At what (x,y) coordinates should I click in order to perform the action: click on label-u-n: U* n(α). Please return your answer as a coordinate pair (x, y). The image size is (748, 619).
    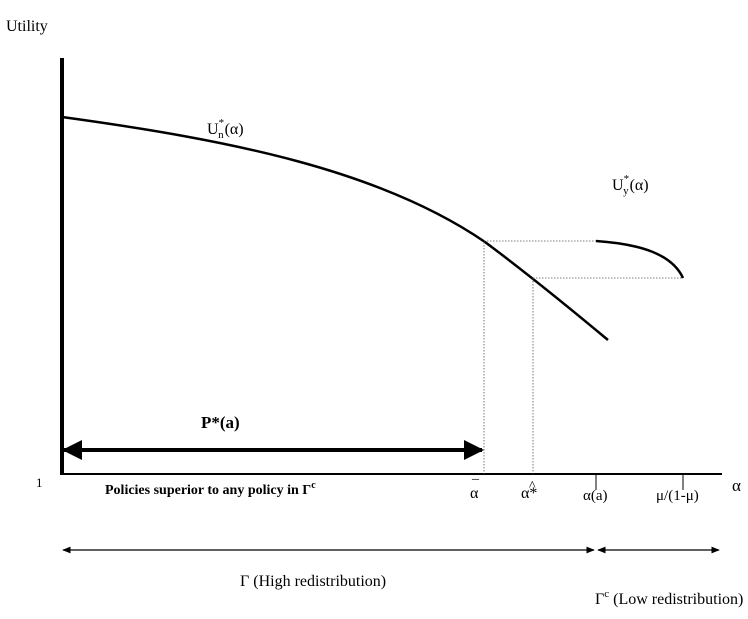
    Looking at the image, I should click on (225, 129).